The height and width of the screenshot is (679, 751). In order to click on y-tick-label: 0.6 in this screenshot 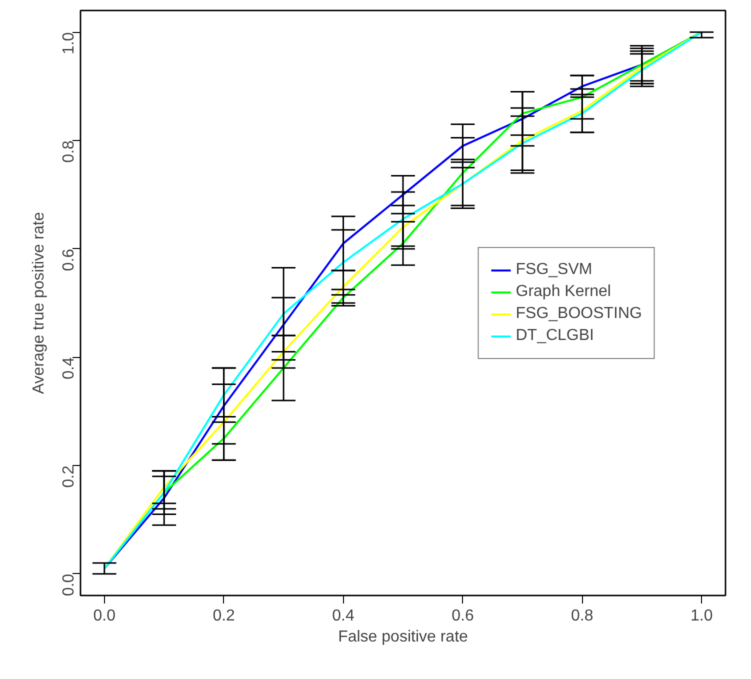, I will do `click(69, 260)`.